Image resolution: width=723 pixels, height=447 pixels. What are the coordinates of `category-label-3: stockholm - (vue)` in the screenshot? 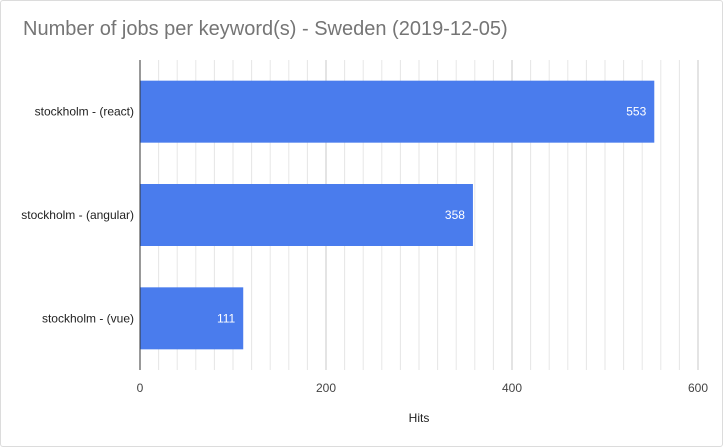 It's located at (88, 318).